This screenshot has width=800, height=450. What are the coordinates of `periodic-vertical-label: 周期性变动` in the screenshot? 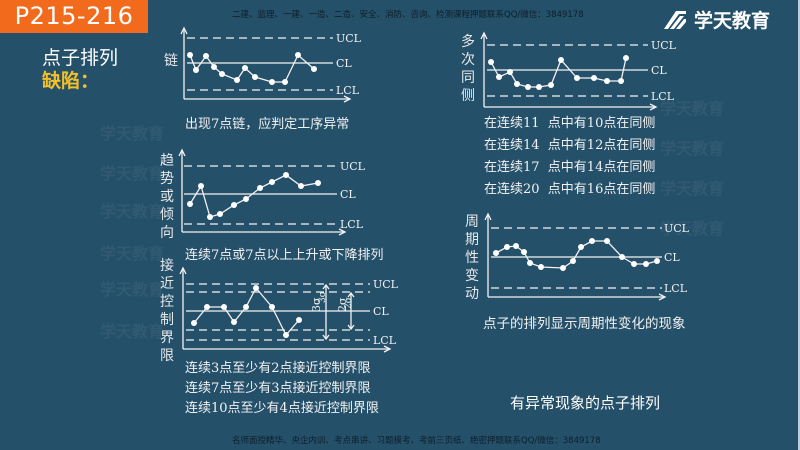 It's located at (472, 258).